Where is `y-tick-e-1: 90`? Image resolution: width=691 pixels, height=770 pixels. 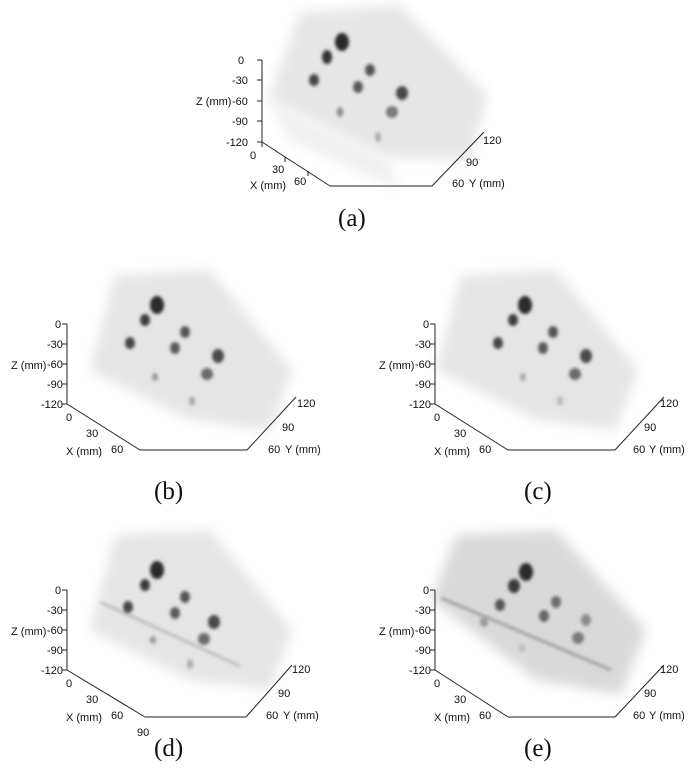
y-tick-e-1: 90 is located at coordinates (650, 694).